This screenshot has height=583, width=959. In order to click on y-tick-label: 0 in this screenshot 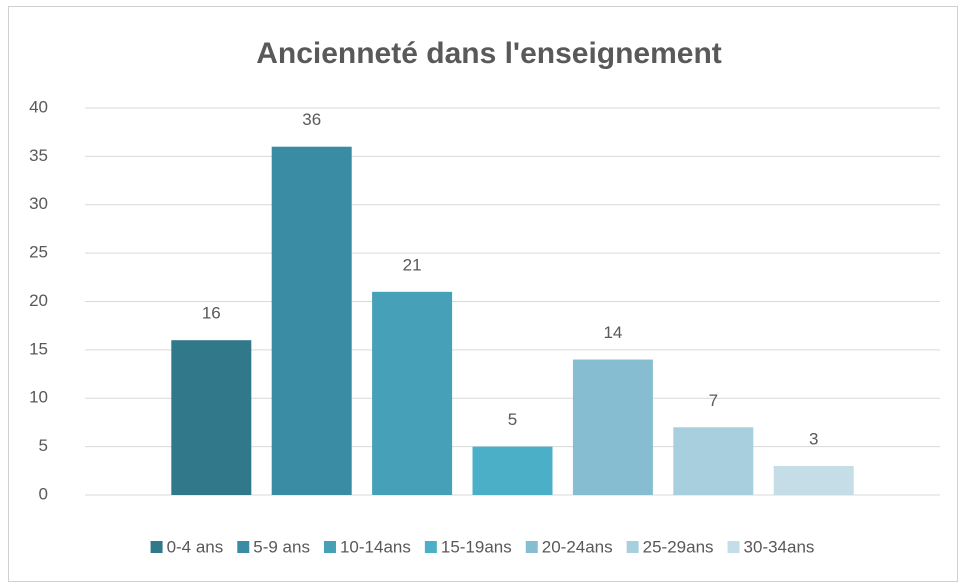, I will do `click(43, 493)`.